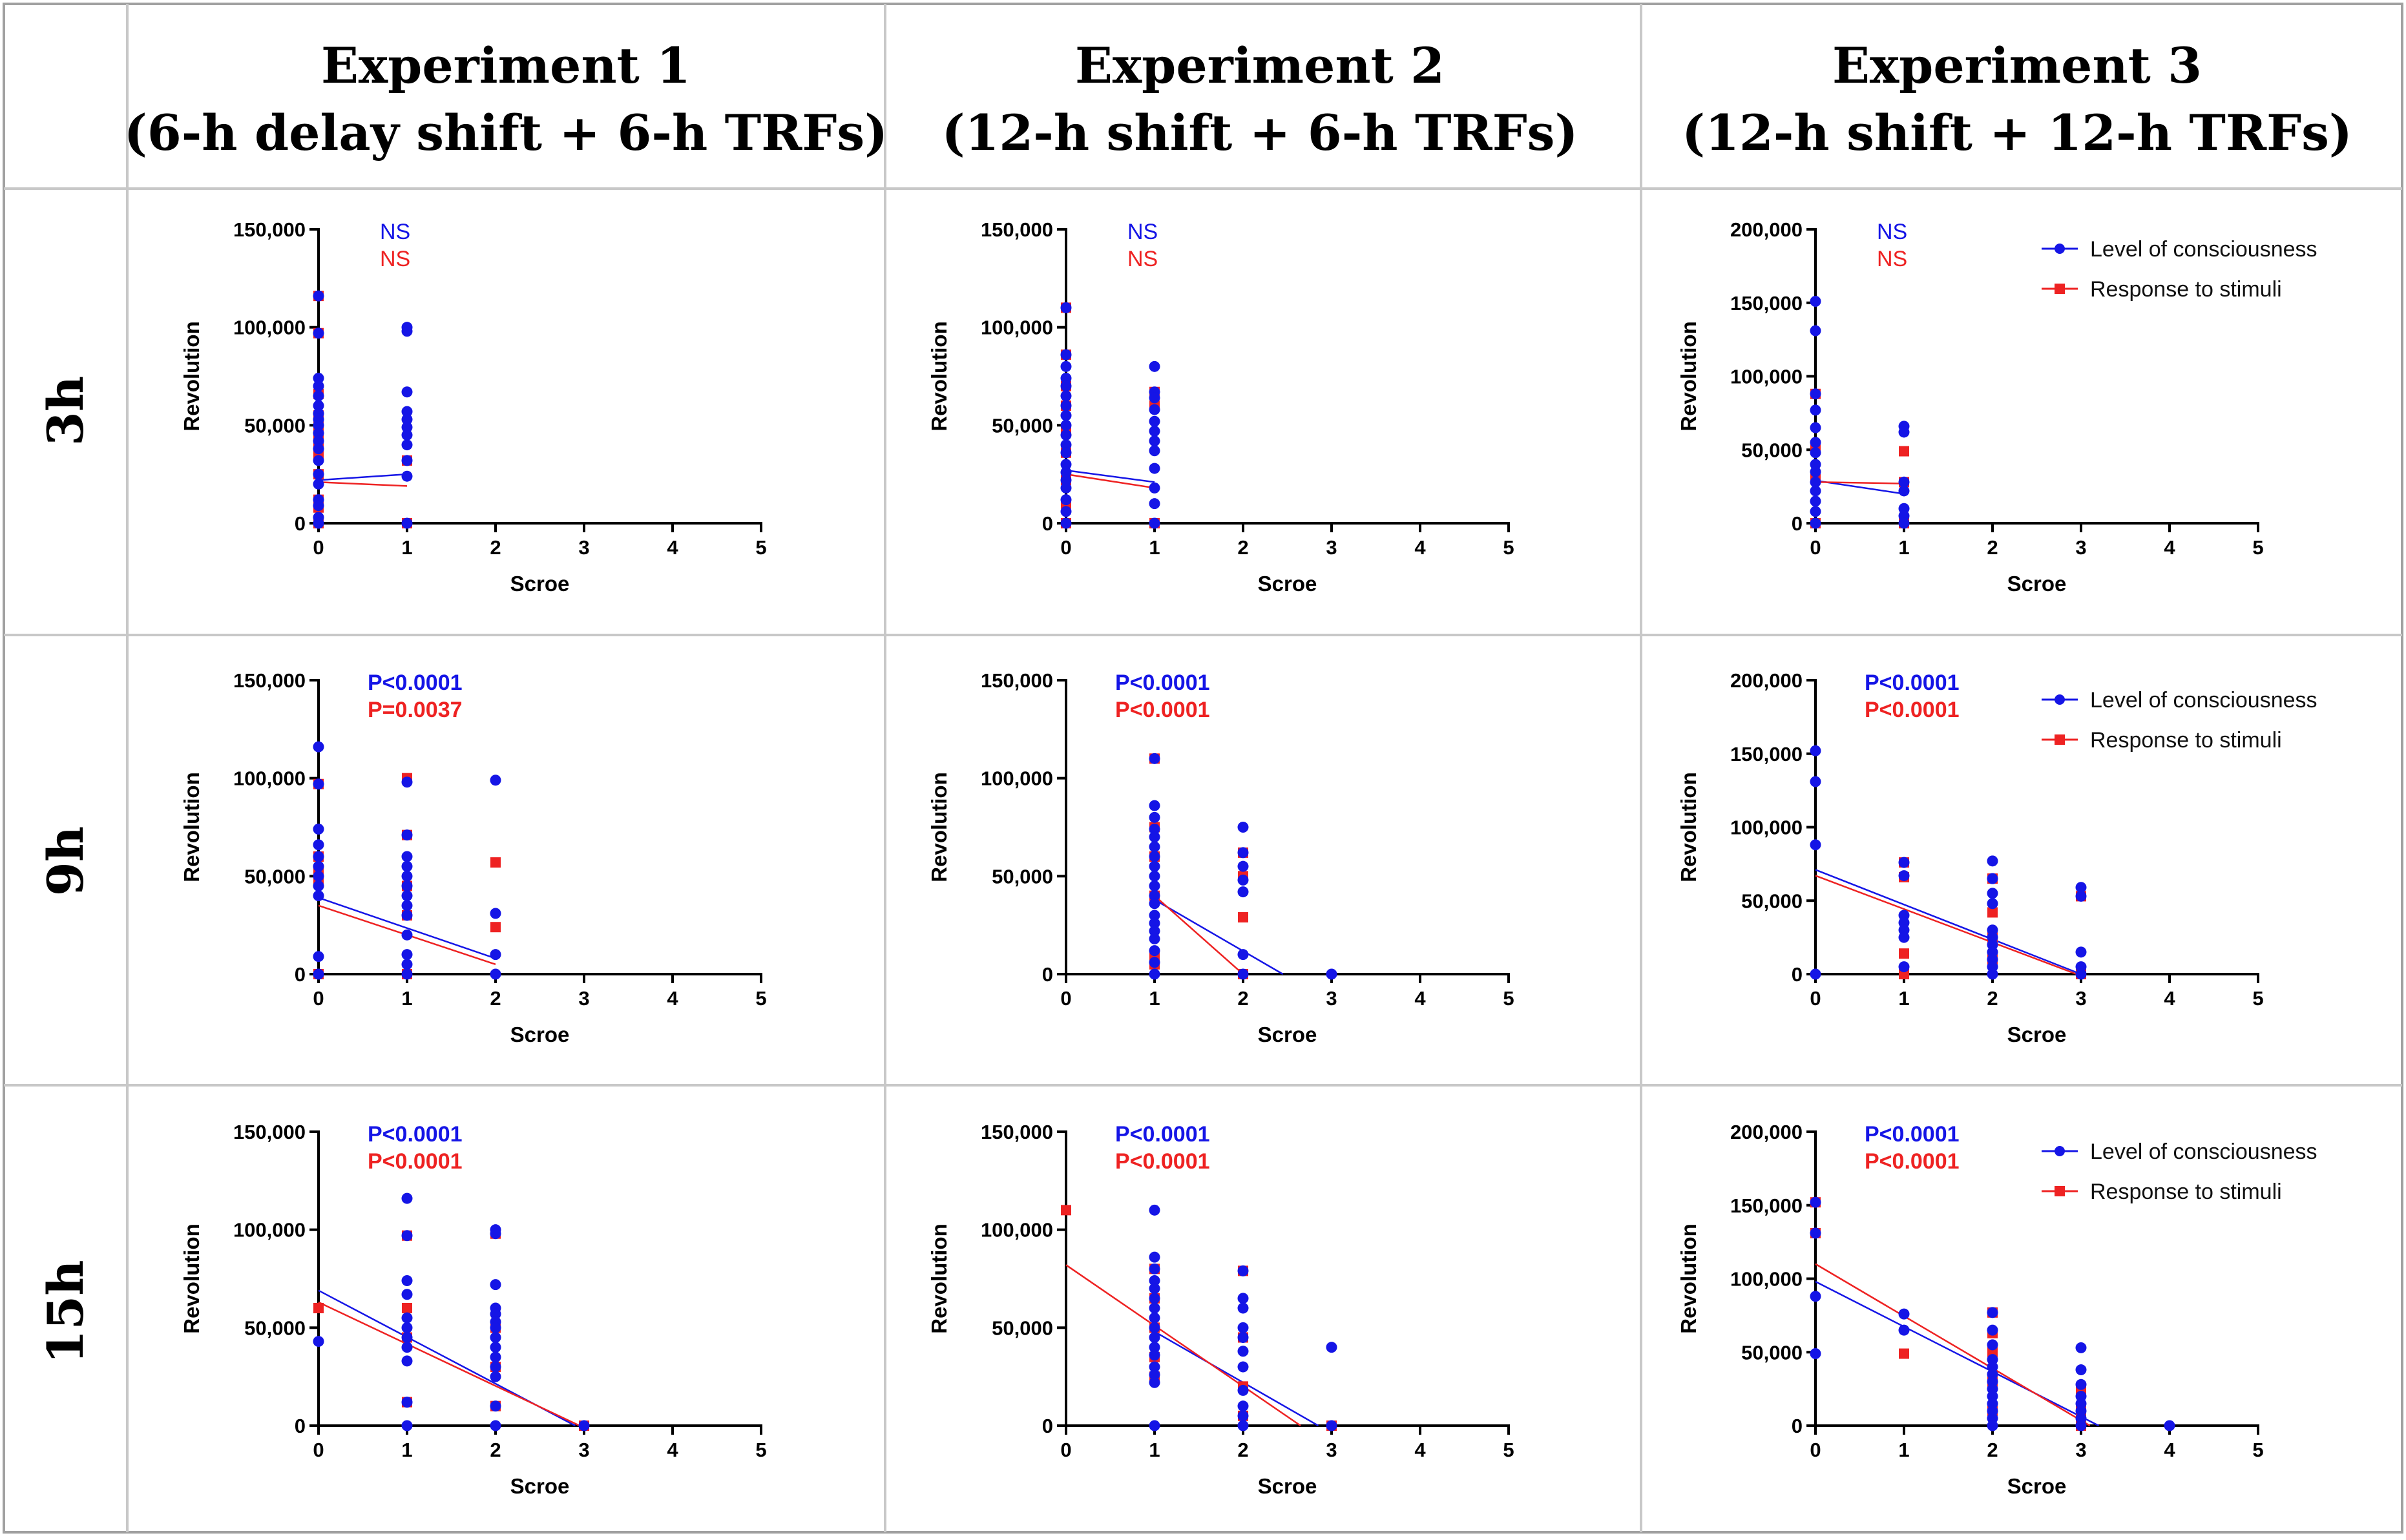 The height and width of the screenshot is (1540, 2406). Describe the element at coordinates (2257, 547) in the screenshot. I see `x-tick-label: 5` at that location.